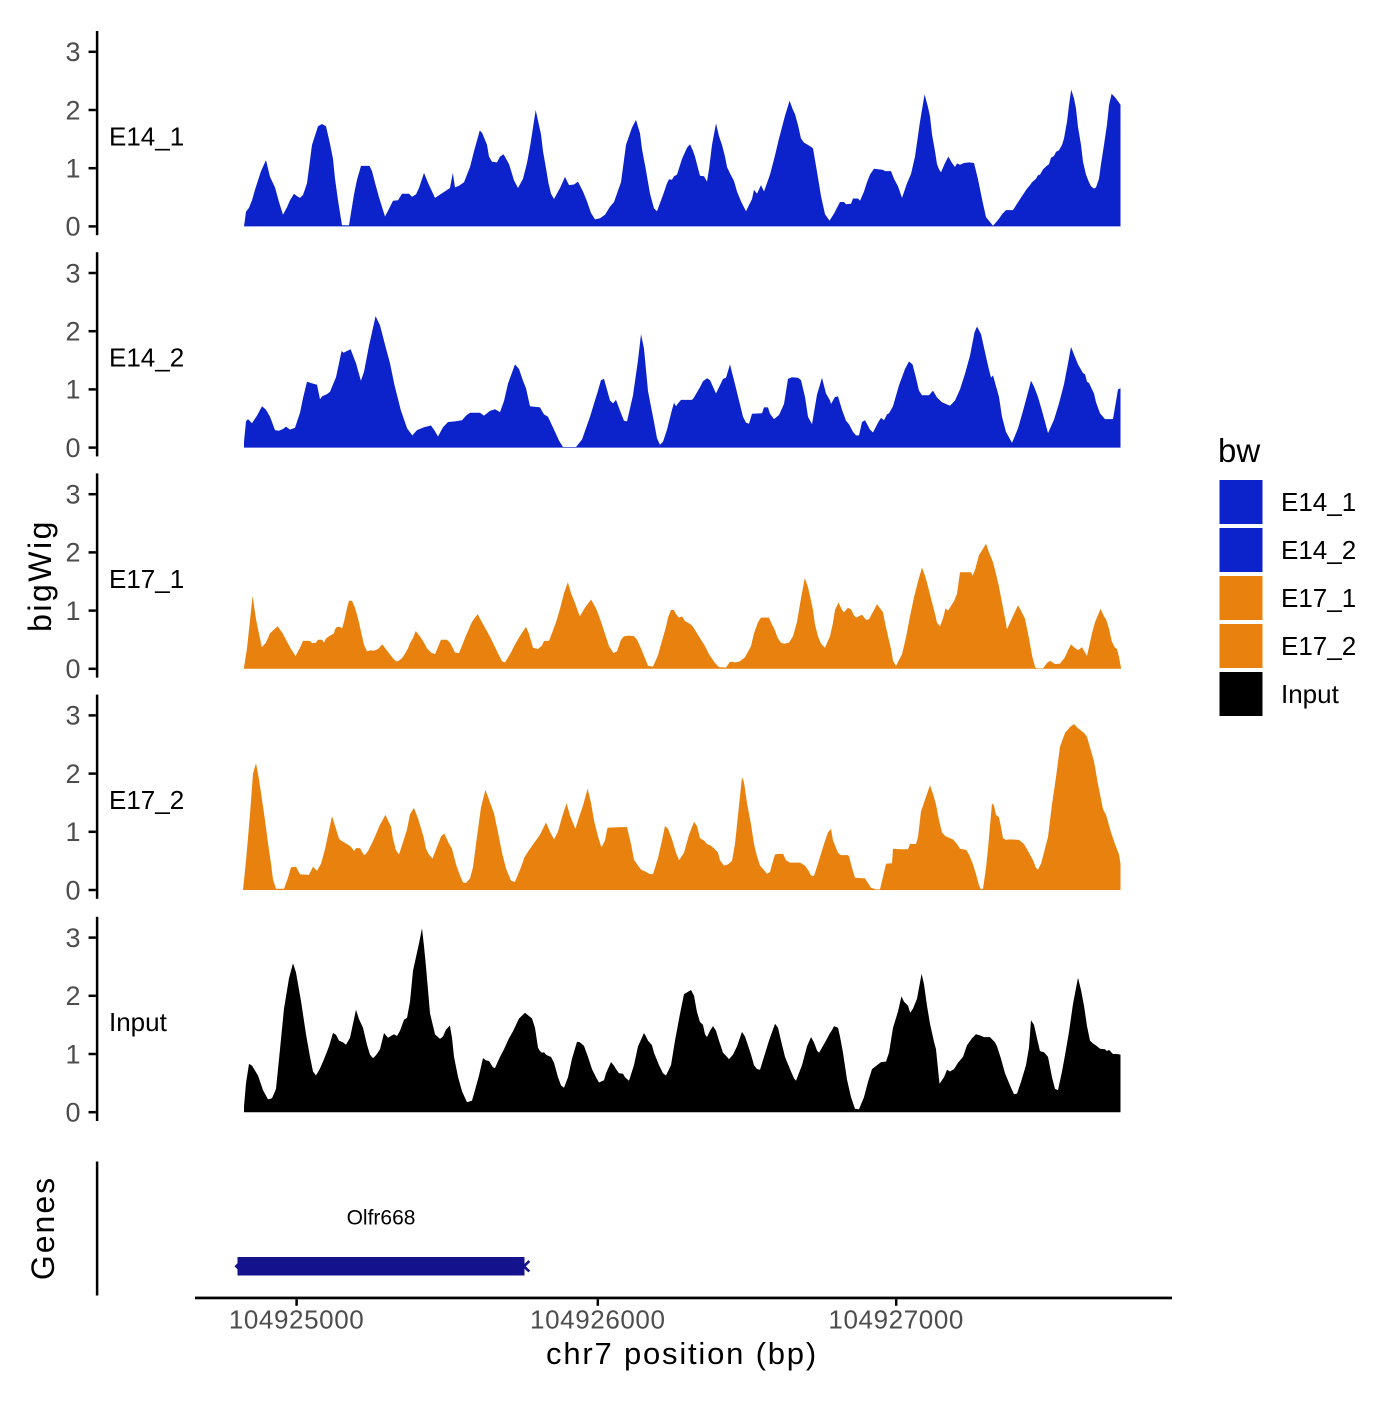 This screenshot has width=1400, height=1405. I want to click on svg-text: bigWig, so click(40, 575).